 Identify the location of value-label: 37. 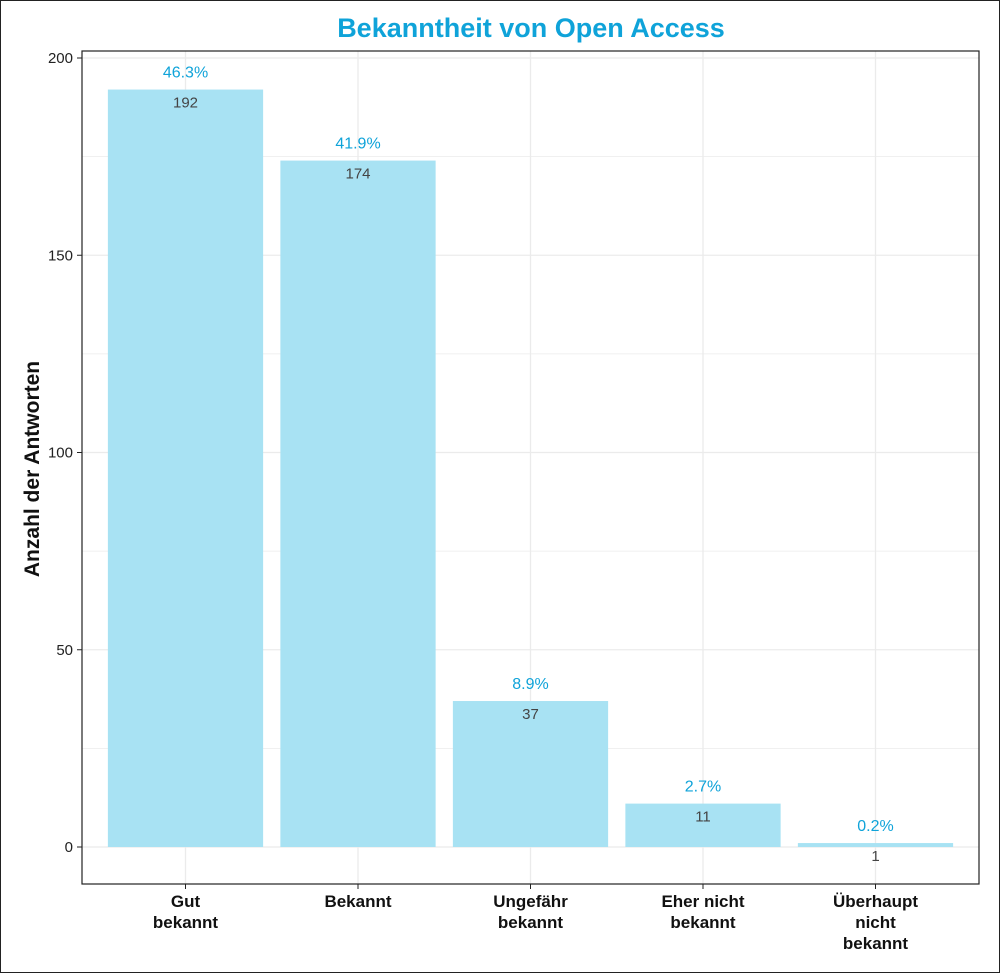
(530, 714).